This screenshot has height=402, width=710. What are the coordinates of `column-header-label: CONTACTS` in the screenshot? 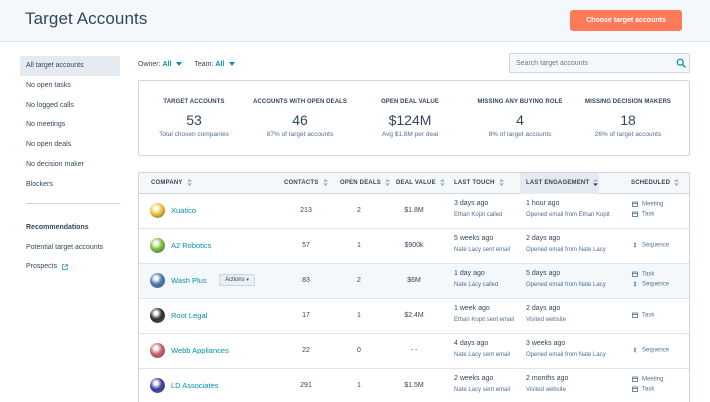 It's located at (301, 183).